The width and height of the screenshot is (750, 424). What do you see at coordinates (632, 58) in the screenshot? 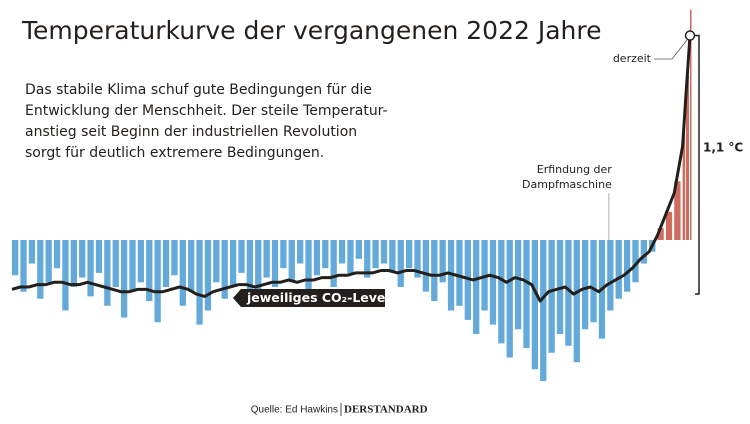
I see `annotation-text: derzeit` at bounding box center [632, 58].